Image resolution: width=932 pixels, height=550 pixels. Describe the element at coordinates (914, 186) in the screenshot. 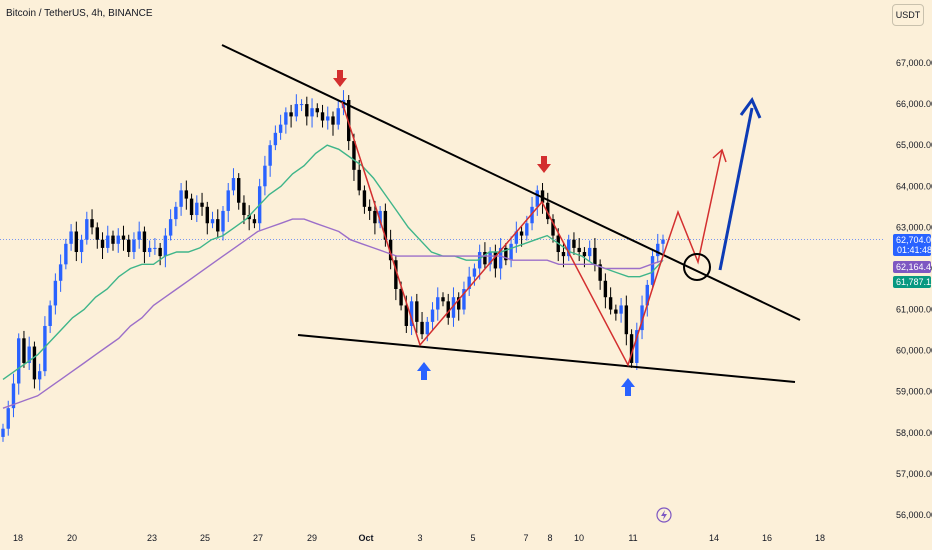

I see `y-tick-label: 64,000.00` at that location.